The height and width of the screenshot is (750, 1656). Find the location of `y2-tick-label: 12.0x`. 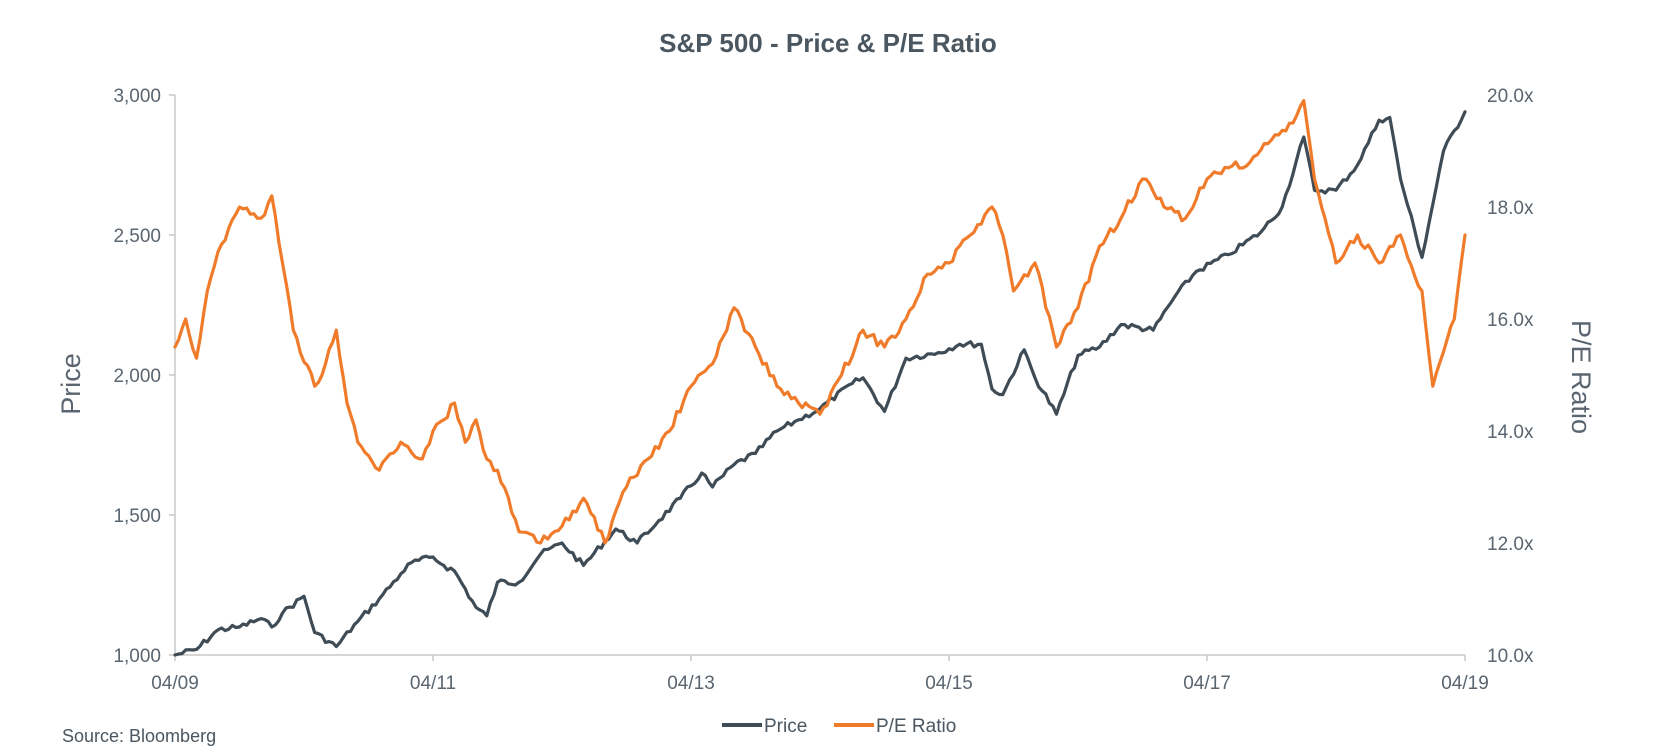

y2-tick-label: 12.0x is located at coordinates (1510, 544).